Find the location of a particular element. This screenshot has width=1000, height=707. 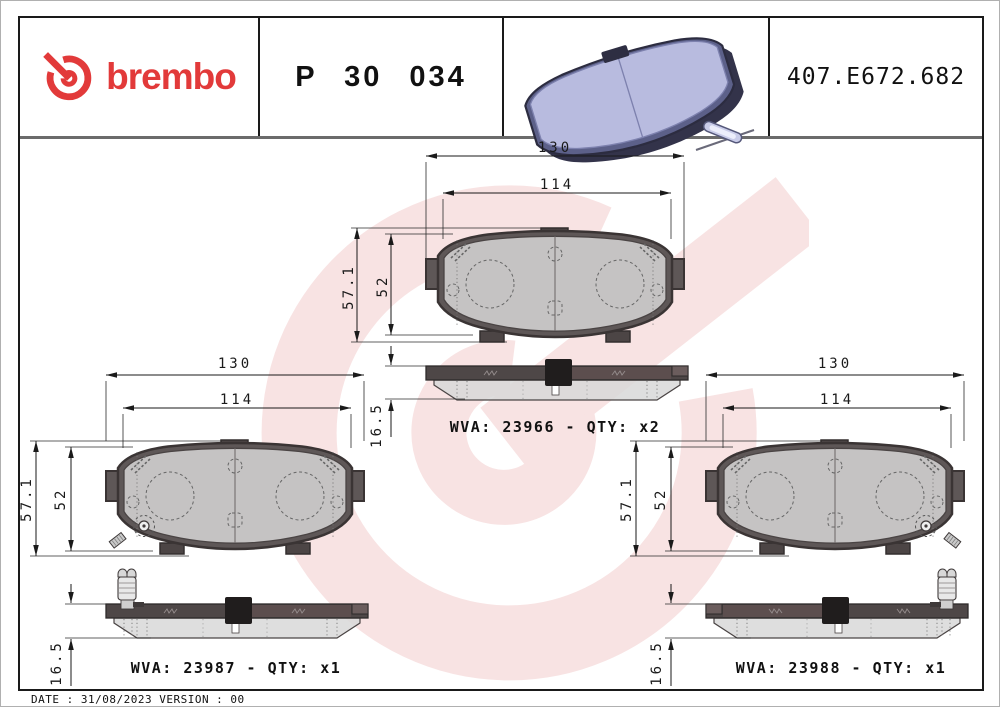

brand-cell: brembo is located at coordinates (140, 77).